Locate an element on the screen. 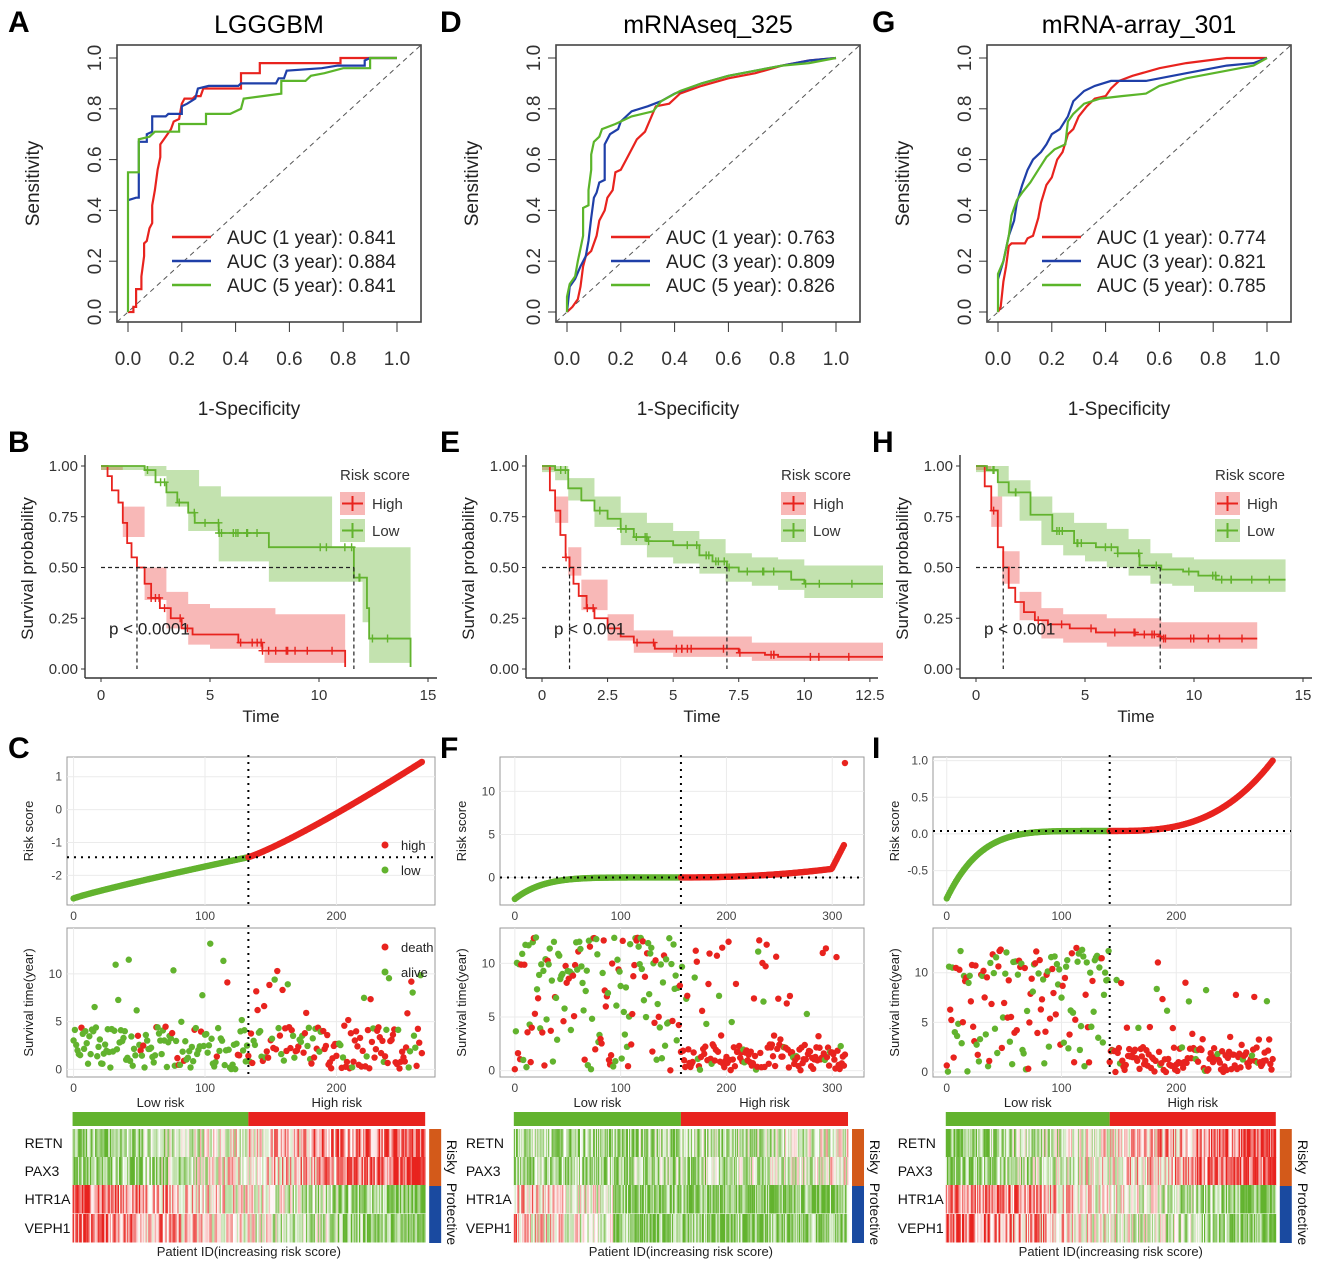  x-tick-label: 0 is located at coordinates (542, 695).